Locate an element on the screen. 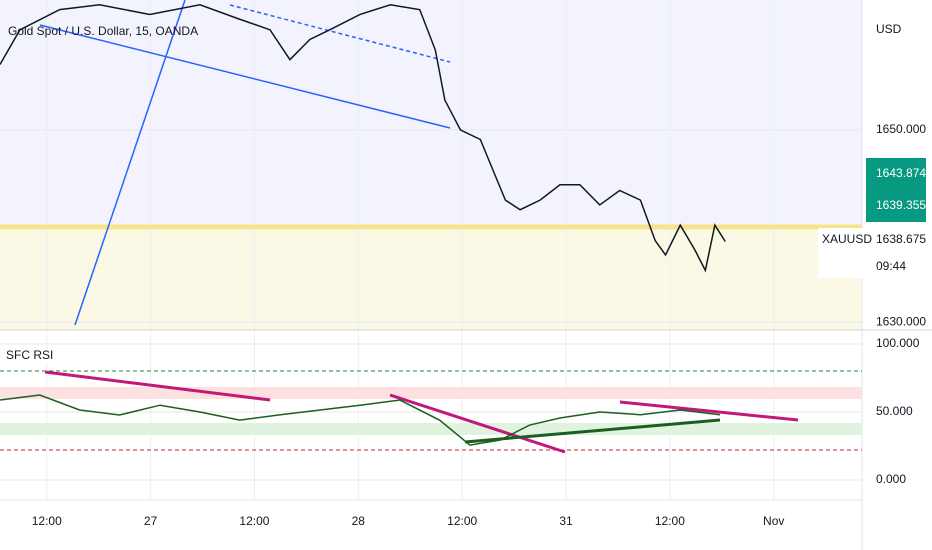 The width and height of the screenshot is (932, 550). indicator-label-bg is located at coordinates (29, 356).